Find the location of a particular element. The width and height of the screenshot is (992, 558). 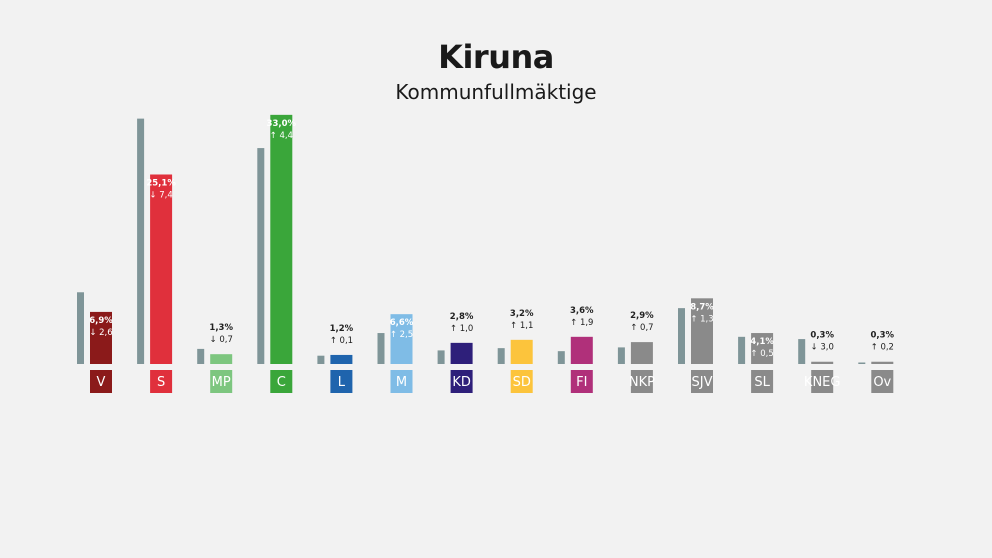

party-box-sjv is located at coordinates (702, 381).